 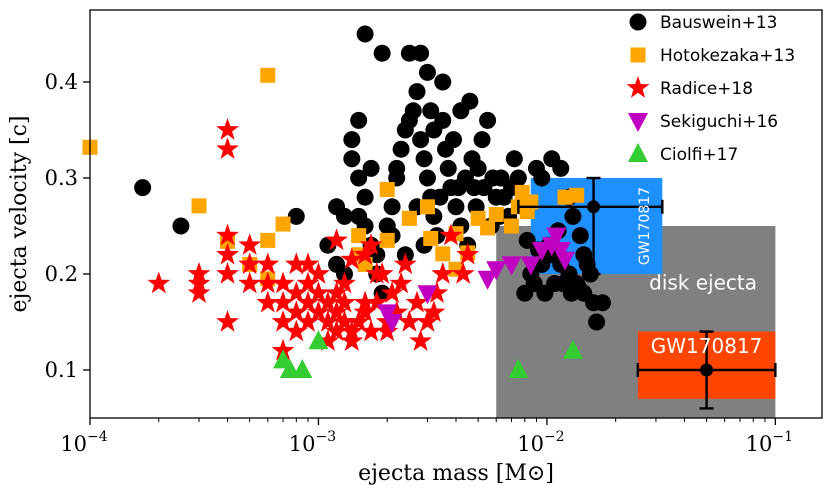 I want to click on region-labels-layer: disk ejecta GW170817 GW170817, so click(x=699, y=272).